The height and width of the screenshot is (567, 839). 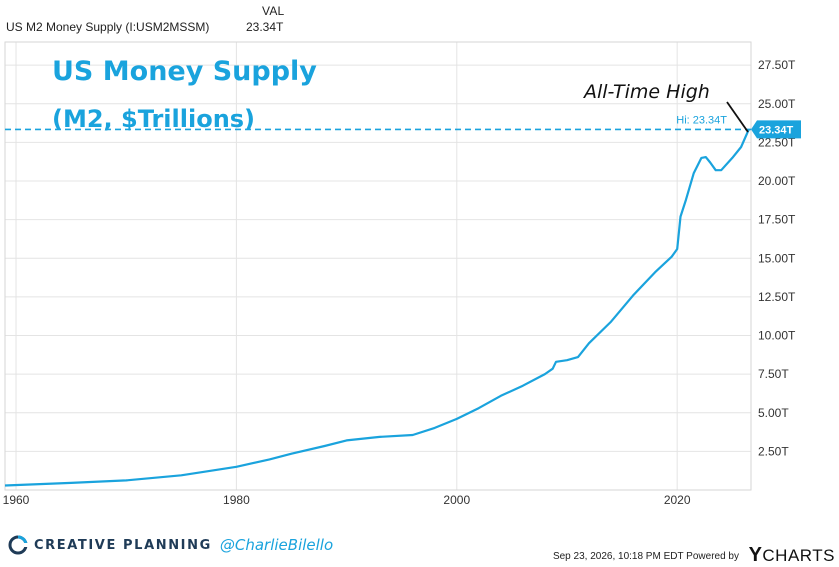 What do you see at coordinates (347, 500) in the screenshot?
I see `x-axis-ticks: 1960 1980 2000 2020` at bounding box center [347, 500].